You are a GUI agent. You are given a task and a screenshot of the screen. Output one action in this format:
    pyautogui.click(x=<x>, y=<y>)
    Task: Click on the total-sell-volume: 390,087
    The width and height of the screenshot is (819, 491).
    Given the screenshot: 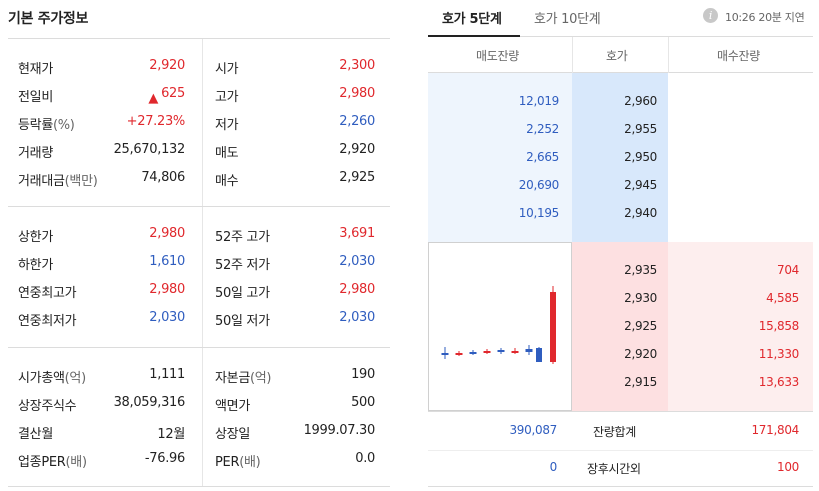 What is the action you would take?
    pyautogui.click(x=533, y=430)
    